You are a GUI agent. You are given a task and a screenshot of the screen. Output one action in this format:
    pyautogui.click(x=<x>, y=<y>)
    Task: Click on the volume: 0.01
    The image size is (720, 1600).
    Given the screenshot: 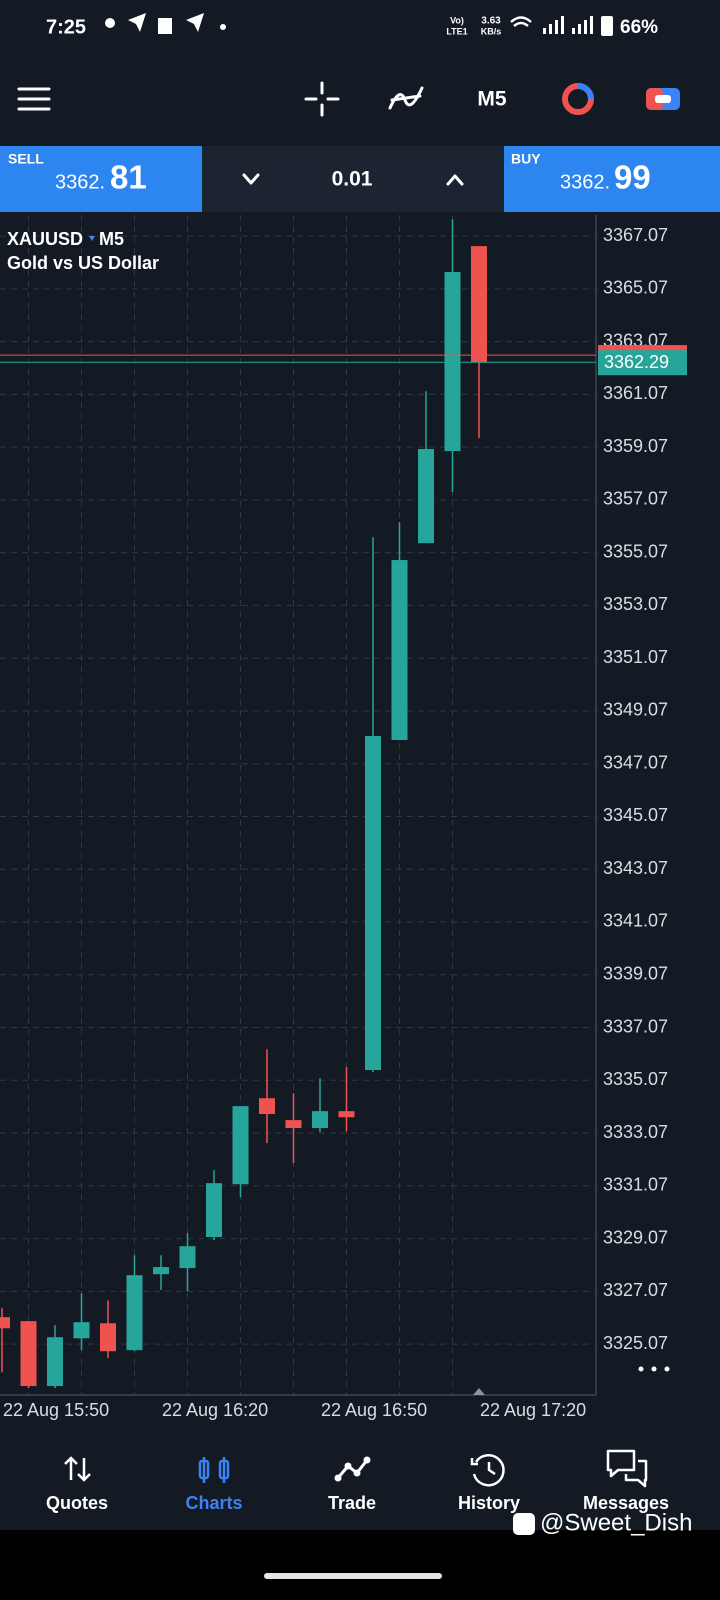 What is the action you would take?
    pyautogui.click(x=352, y=179)
    